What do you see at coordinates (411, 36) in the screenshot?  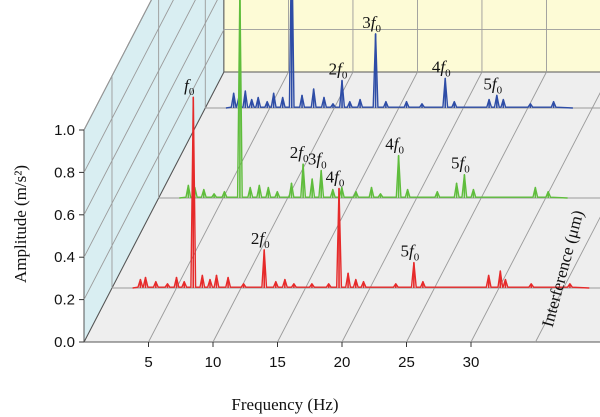 I see `back-wall` at bounding box center [411, 36].